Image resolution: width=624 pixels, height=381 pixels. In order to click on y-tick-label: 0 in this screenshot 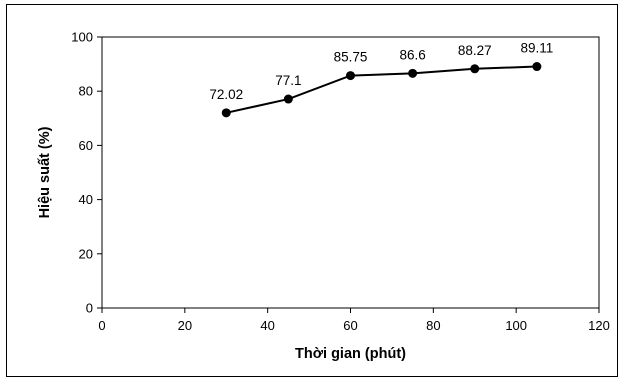, I will do `click(89, 308)`.